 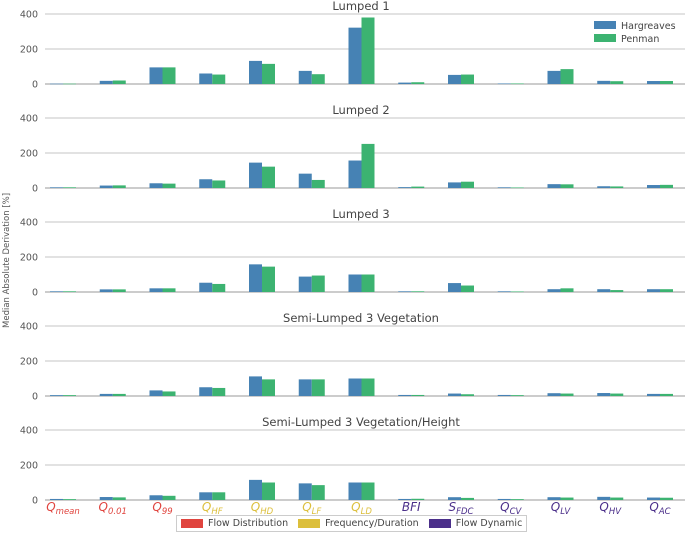 What do you see at coordinates (648, 26) in the screenshot?
I see `legend-label-hargreaves: Hargreaves` at bounding box center [648, 26].